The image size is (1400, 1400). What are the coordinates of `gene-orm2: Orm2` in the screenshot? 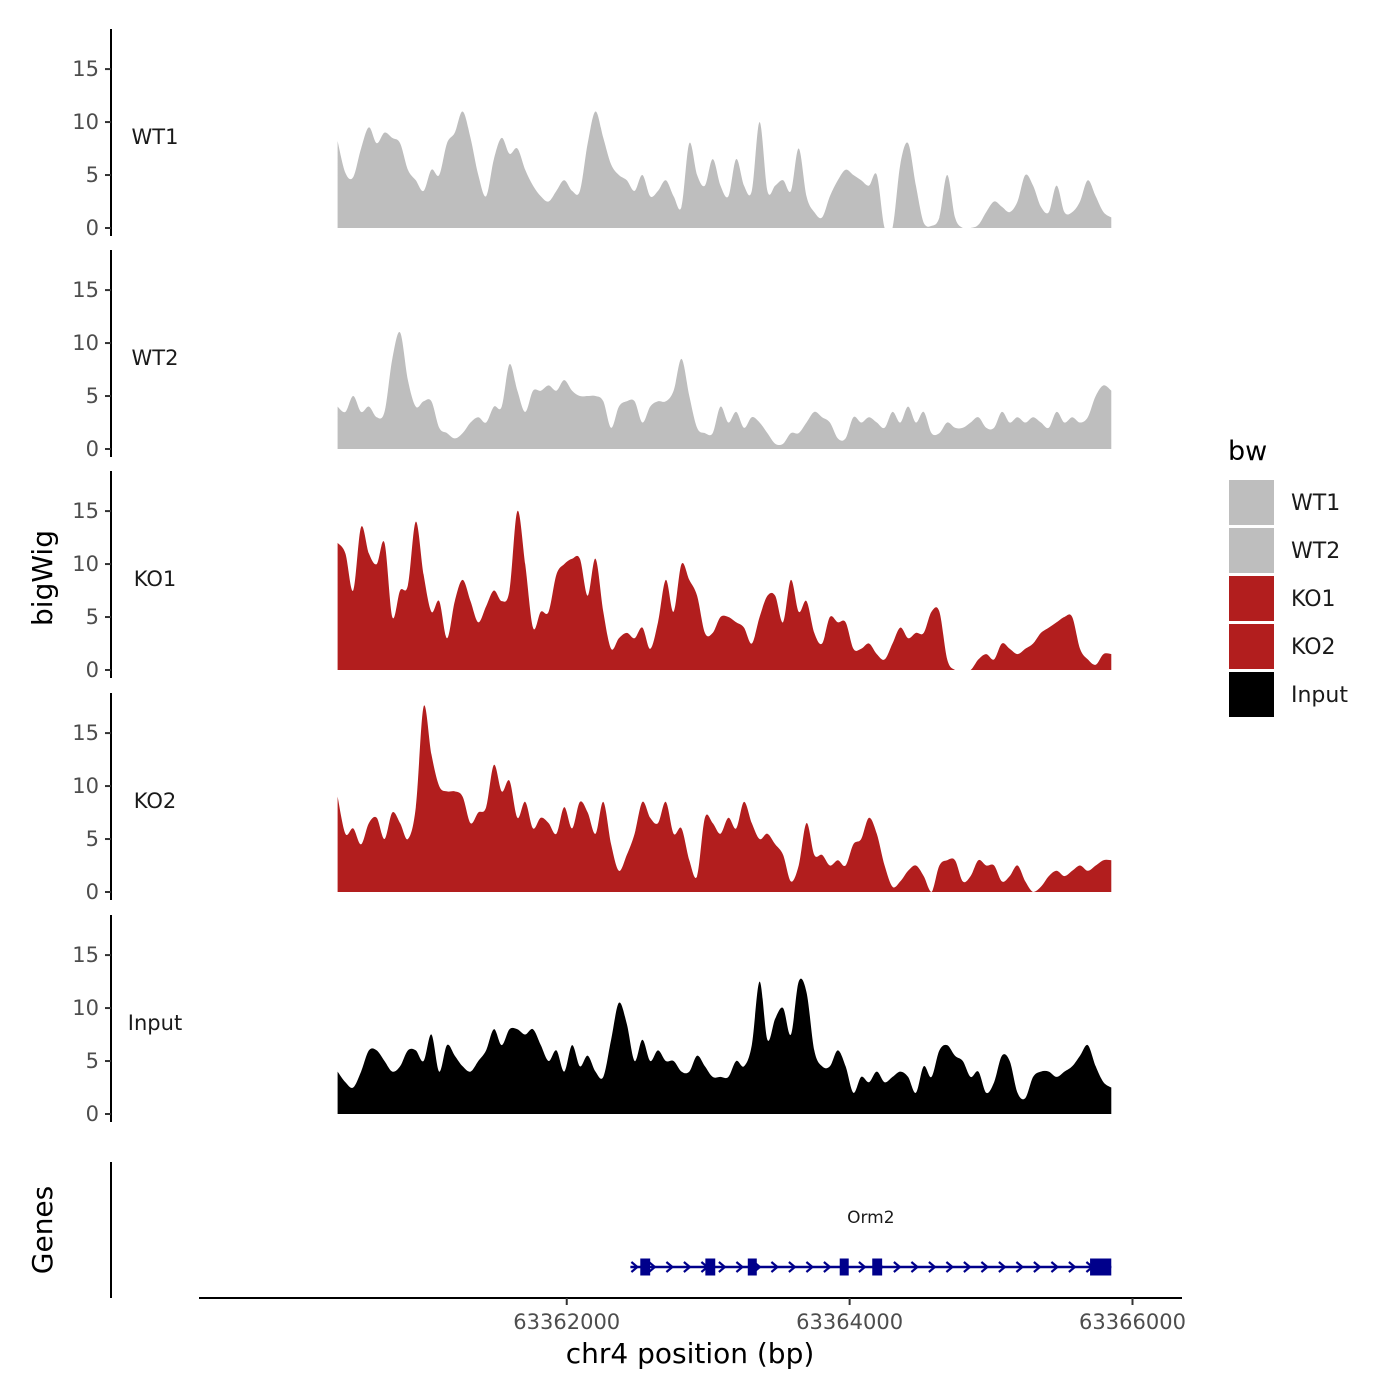 It's located at (871, 1242).